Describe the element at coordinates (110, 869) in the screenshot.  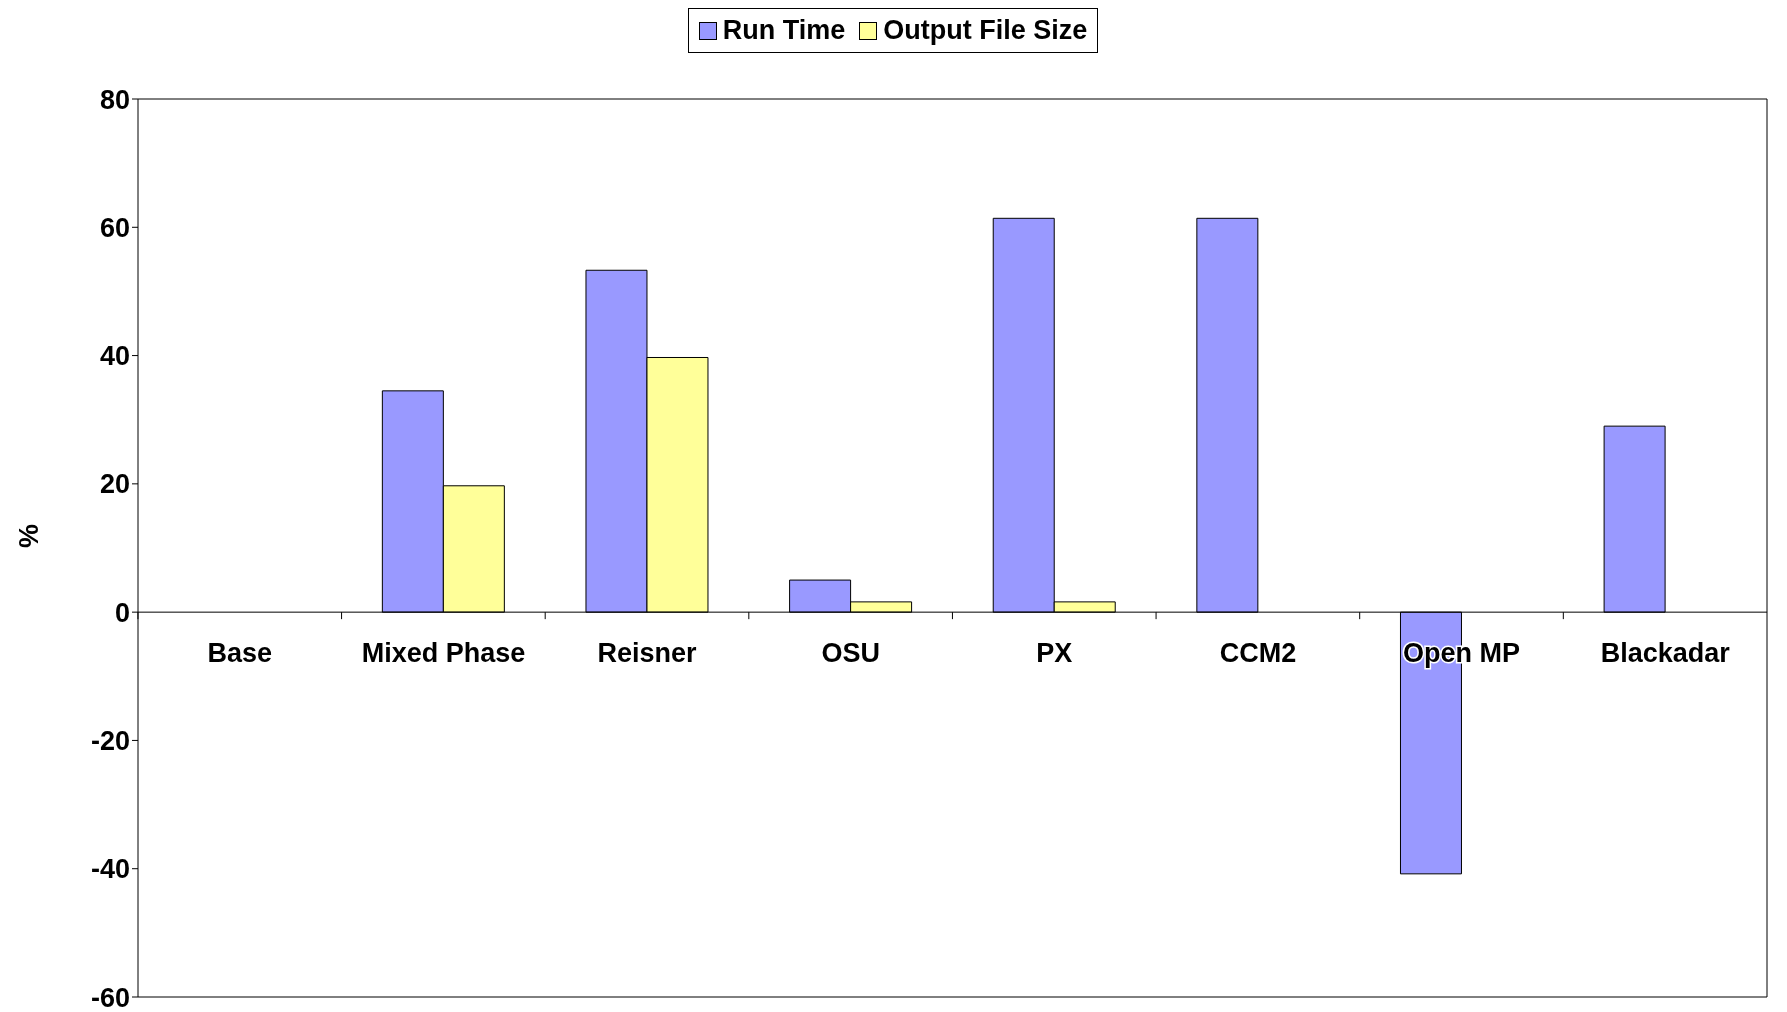
I see `y-tick-label: -40` at that location.